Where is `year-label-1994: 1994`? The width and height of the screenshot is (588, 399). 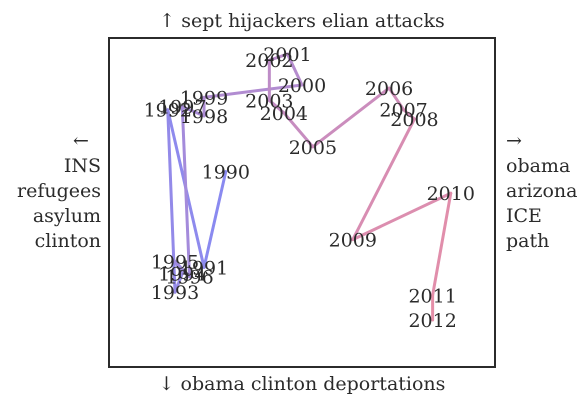
year-label-1994: 1994 is located at coordinates (182, 275).